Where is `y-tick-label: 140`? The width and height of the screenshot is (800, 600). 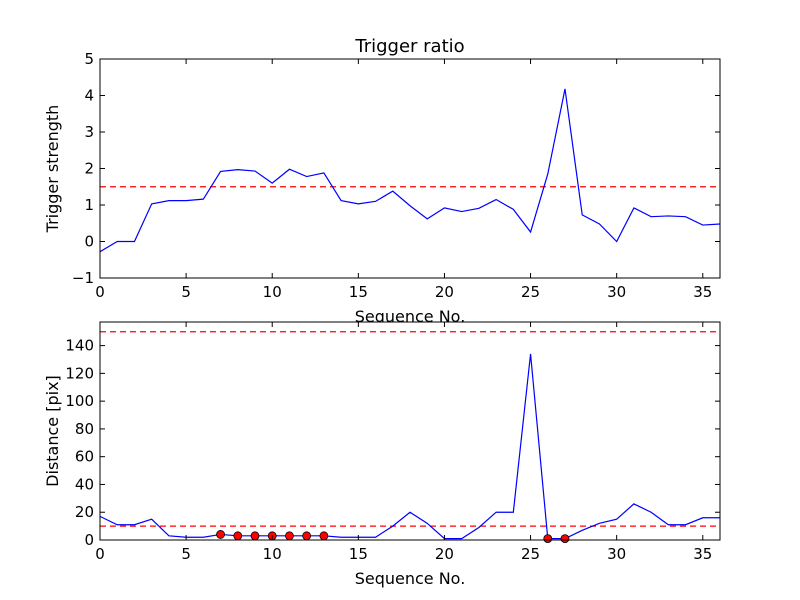 y-tick-label: 140 is located at coordinates (79, 346).